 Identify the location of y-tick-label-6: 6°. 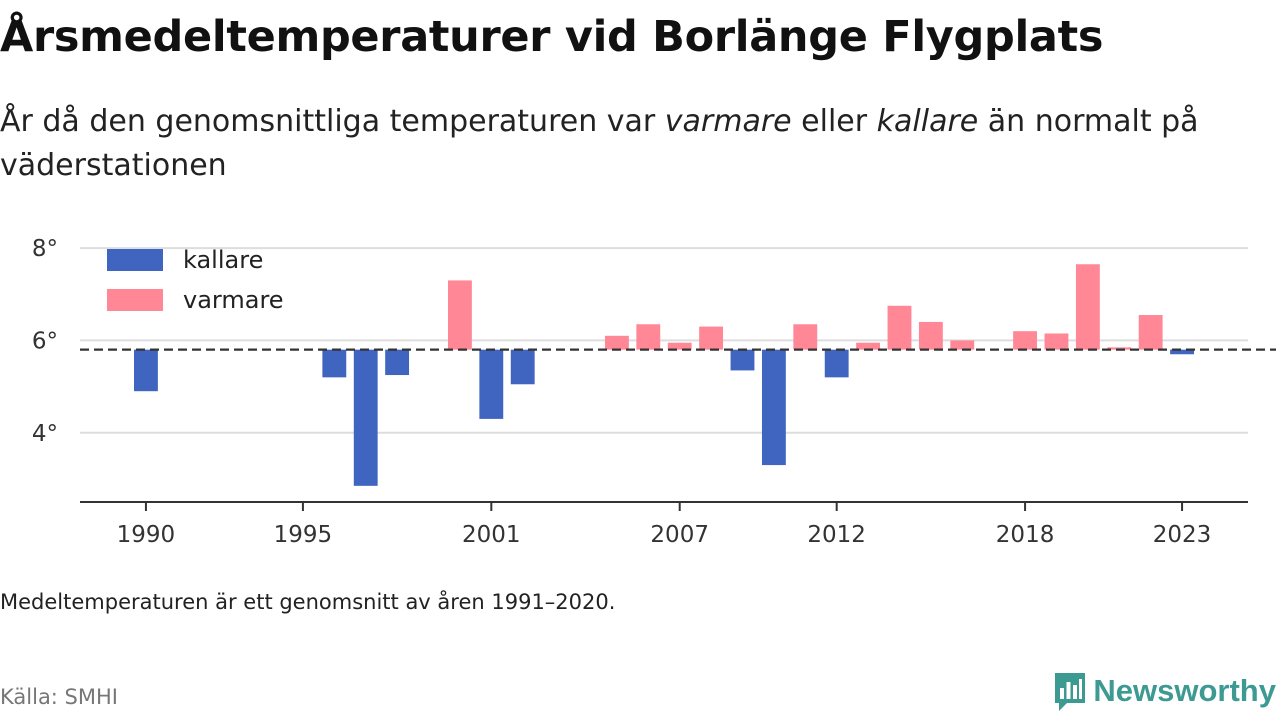
(45, 341).